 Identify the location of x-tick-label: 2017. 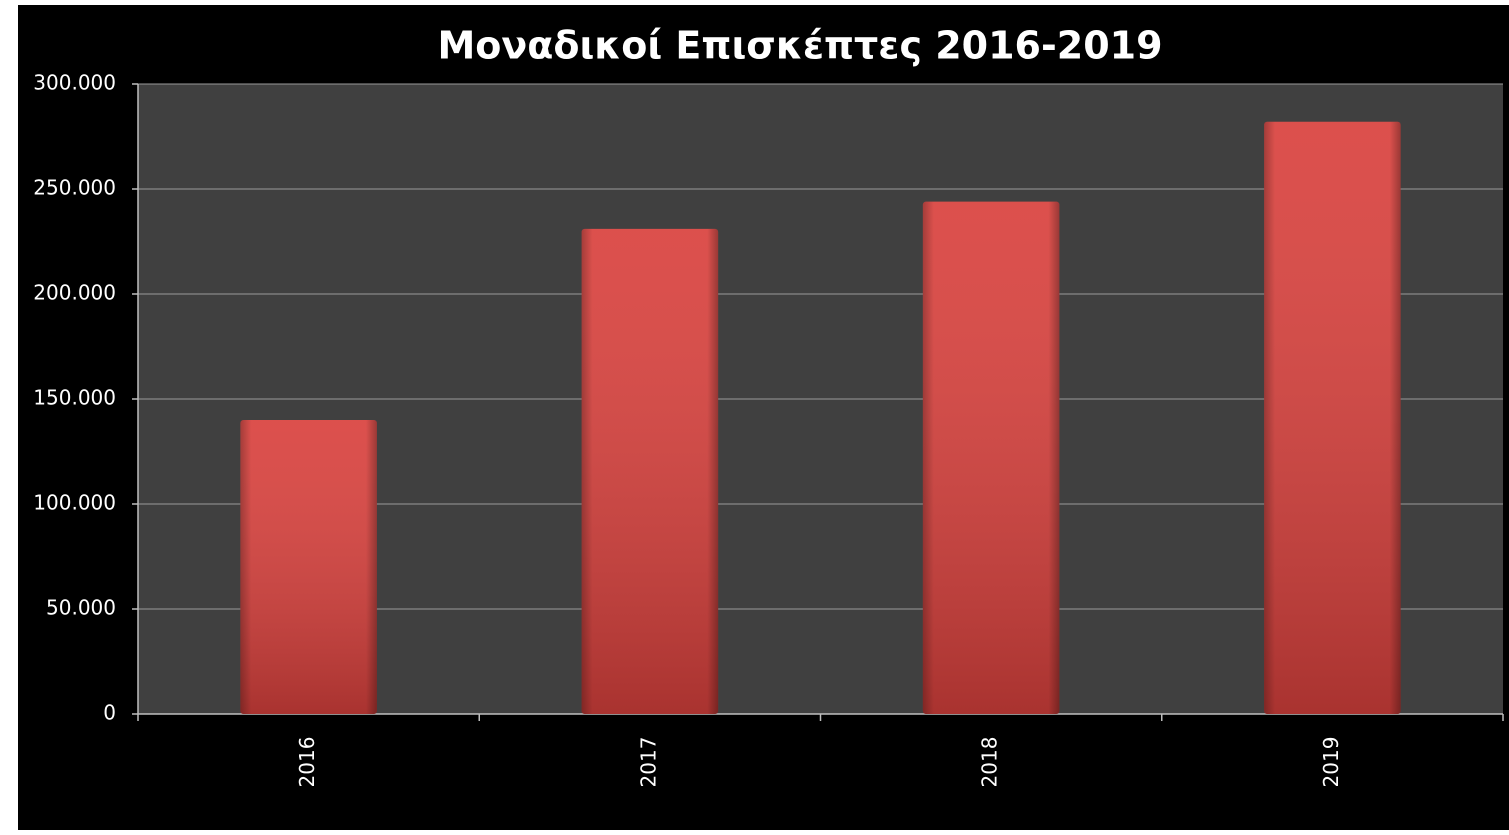
(648, 762).